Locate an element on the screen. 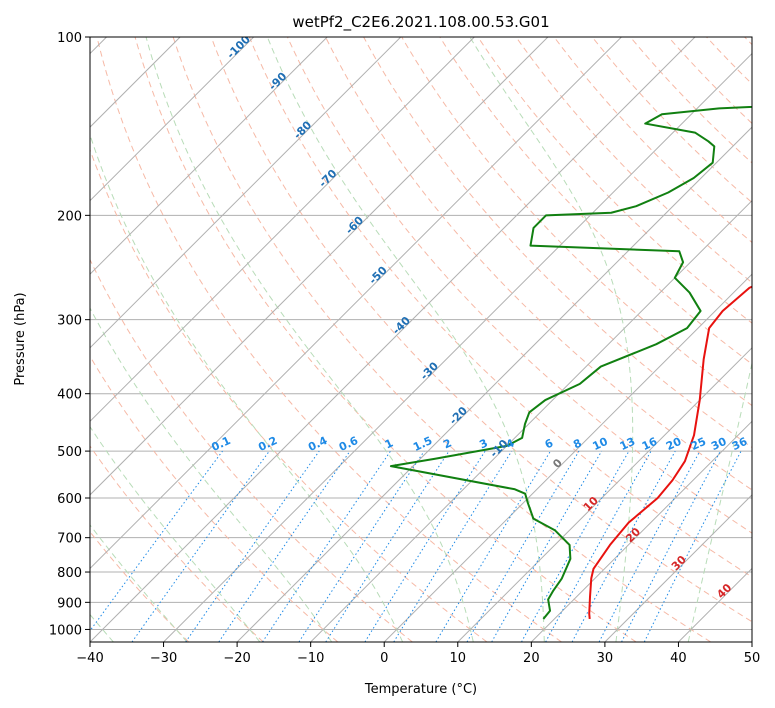  mixing-ratio-label: 20 is located at coordinates (674, 444).